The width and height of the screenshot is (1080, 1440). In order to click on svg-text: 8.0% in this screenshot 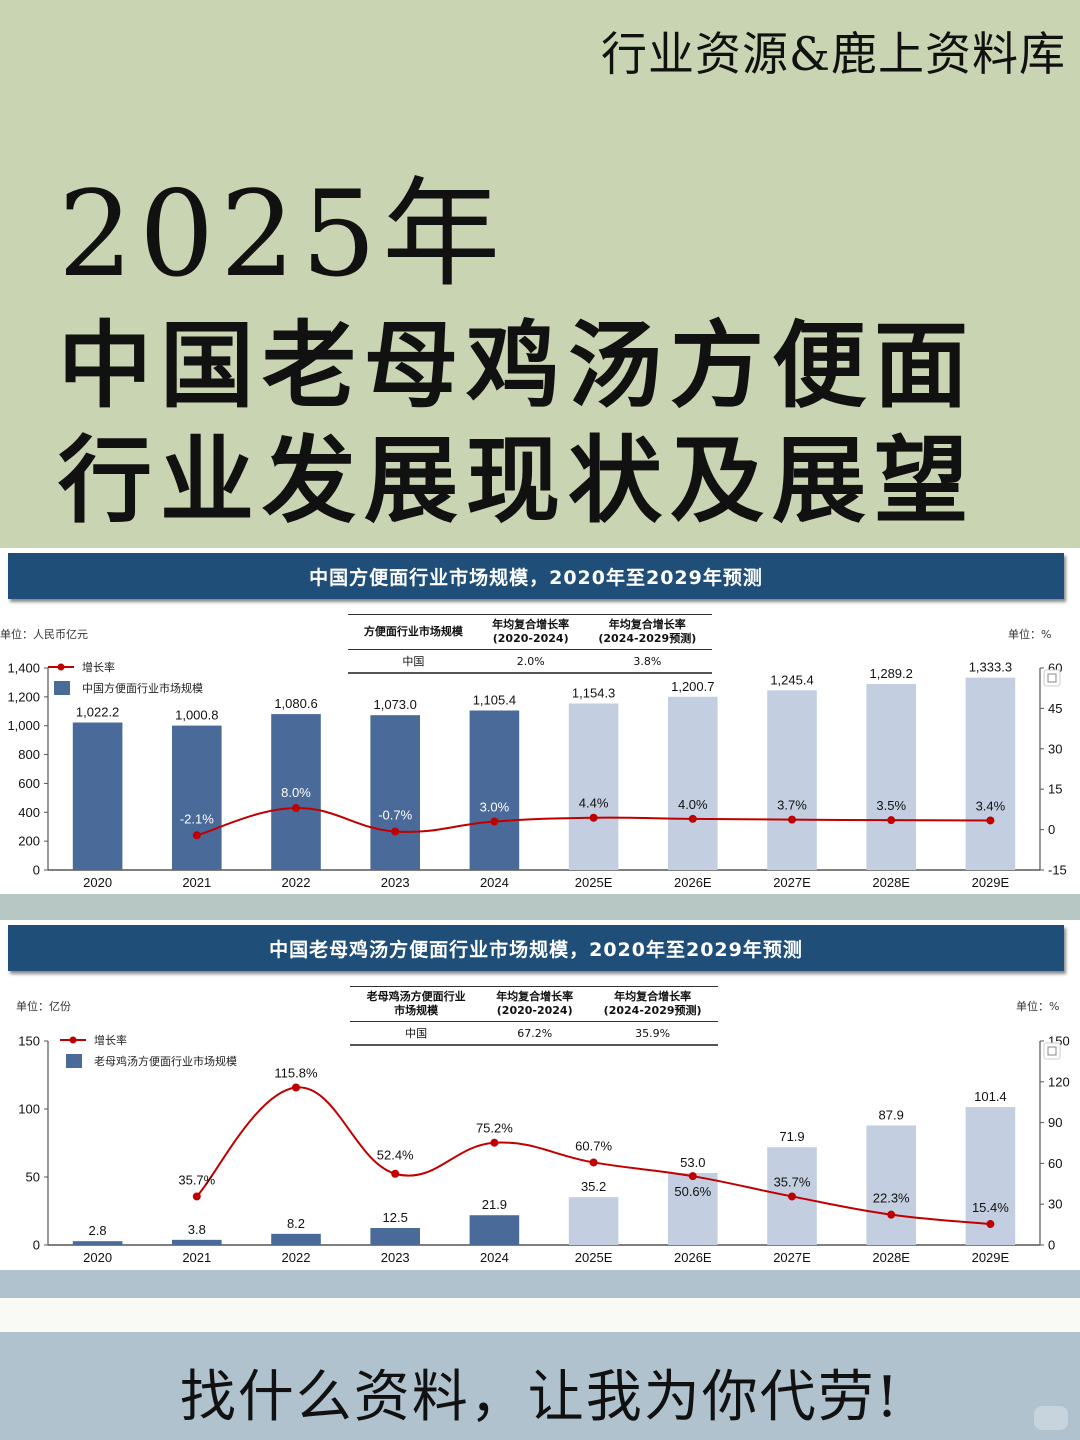, I will do `click(296, 792)`.